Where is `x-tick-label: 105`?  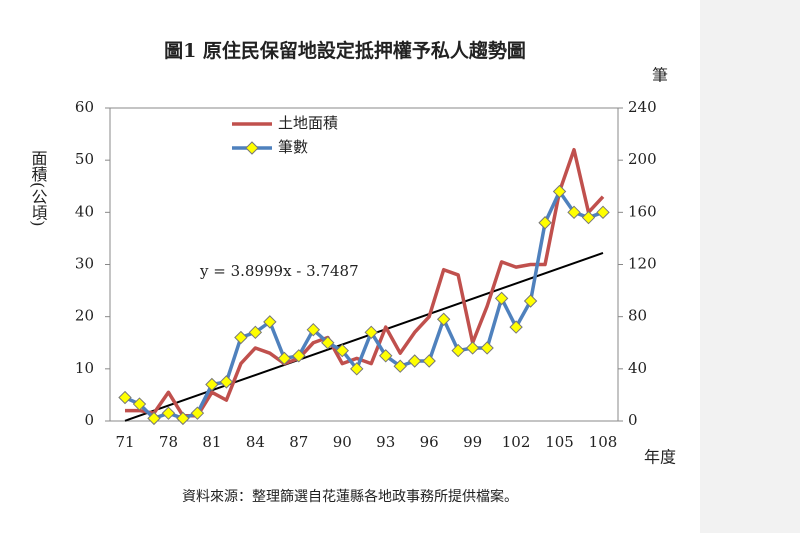
x-tick-label: 105 is located at coordinates (559, 442).